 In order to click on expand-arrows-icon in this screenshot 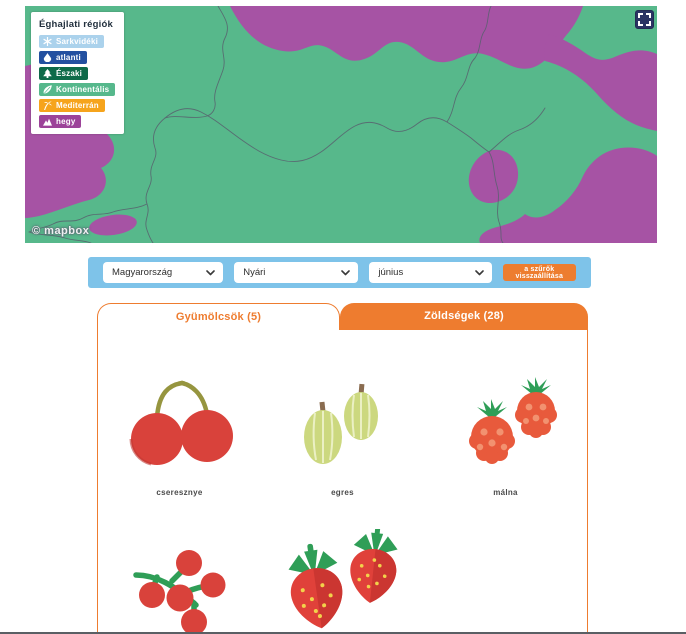, I will do `click(644, 19)`.